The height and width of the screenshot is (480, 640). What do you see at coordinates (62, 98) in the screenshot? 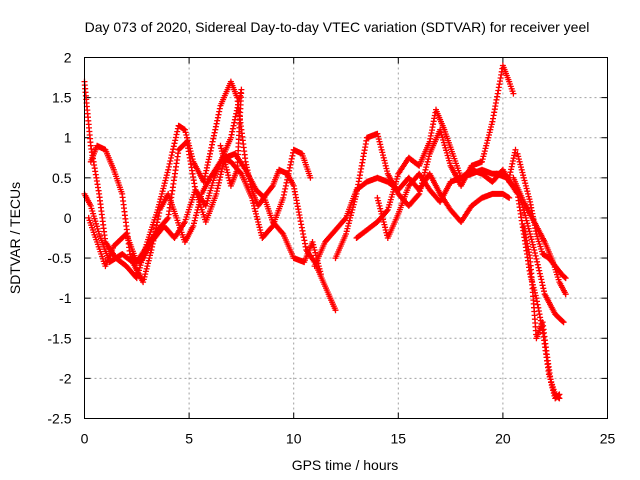
I see `y-tick-label: 1.5` at bounding box center [62, 98].